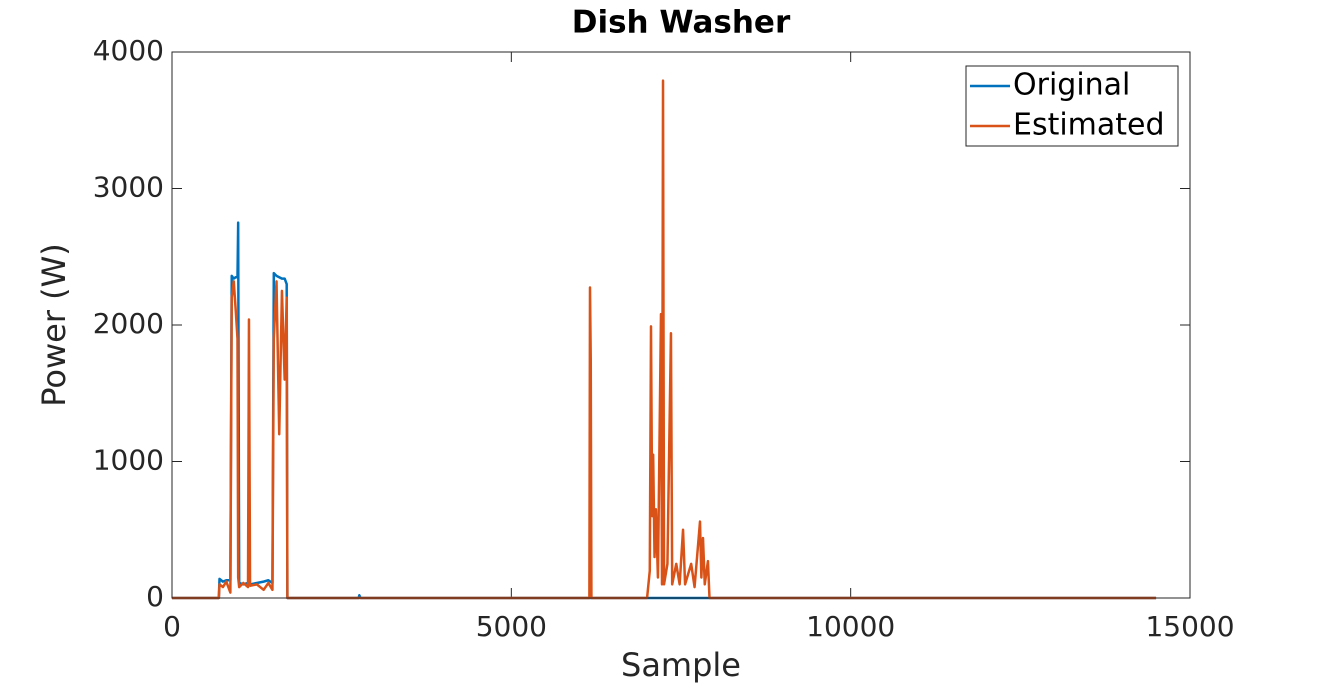 The image size is (1317, 689). Describe the element at coordinates (128, 50) in the screenshot. I see `y-tick-label: 4000` at that location.